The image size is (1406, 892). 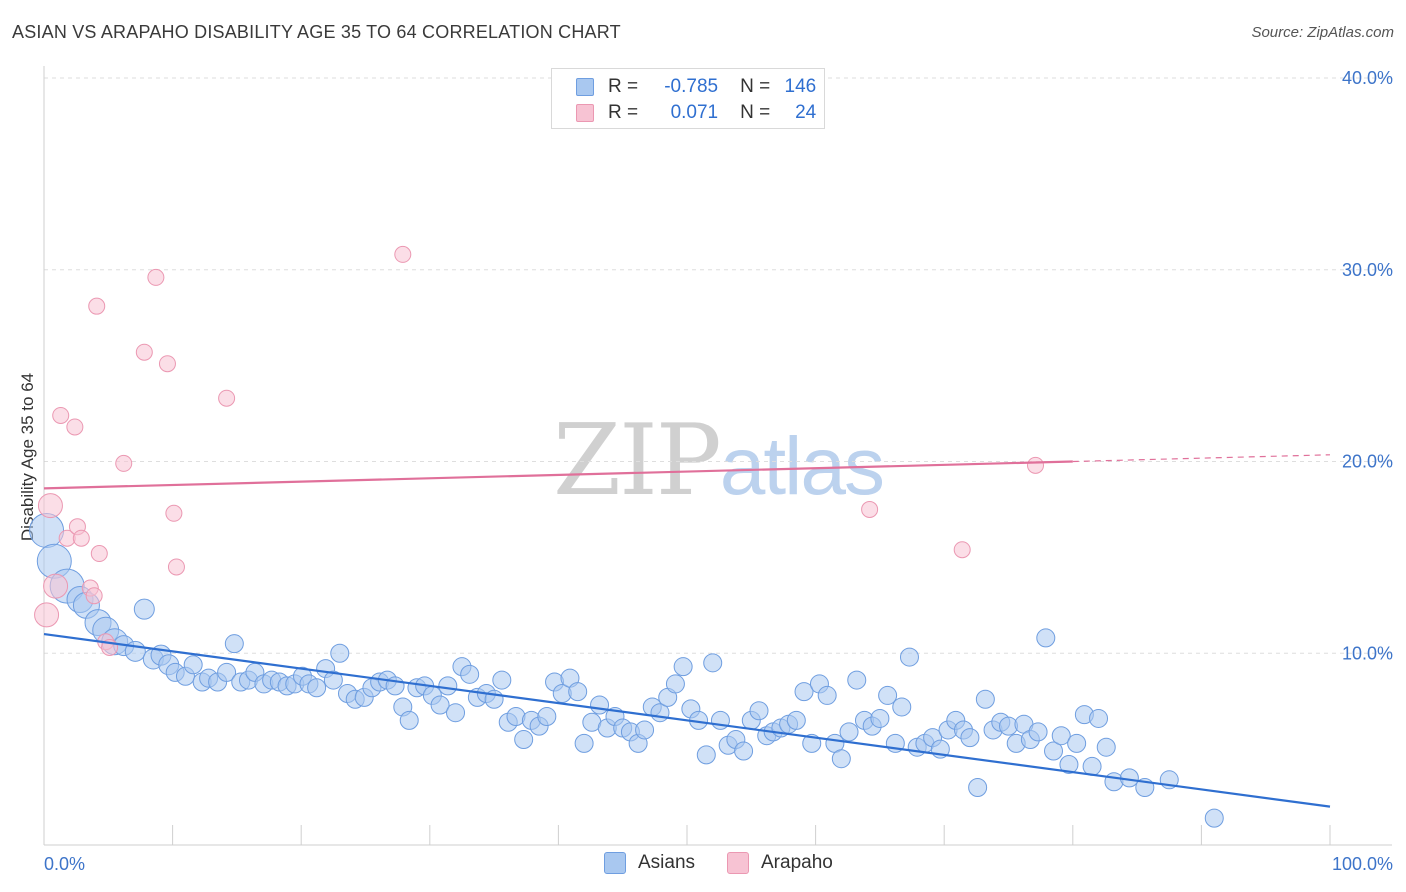 I want to click on legend-label: Arapaho, so click(x=797, y=862).